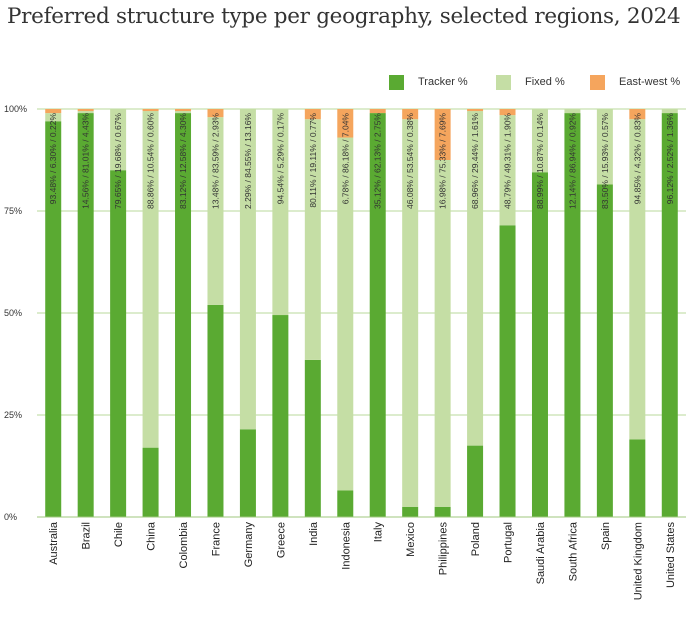  Describe the element at coordinates (378, 161) in the screenshot. I see `data-label: 35.12% / 62.13% / 2.75%` at that location.